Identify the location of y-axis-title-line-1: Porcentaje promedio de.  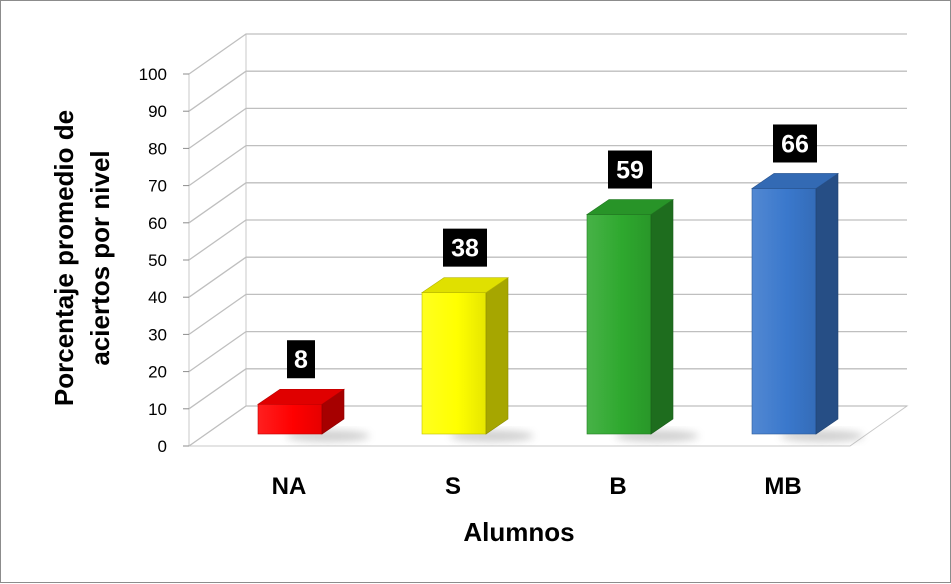
(64, 258).